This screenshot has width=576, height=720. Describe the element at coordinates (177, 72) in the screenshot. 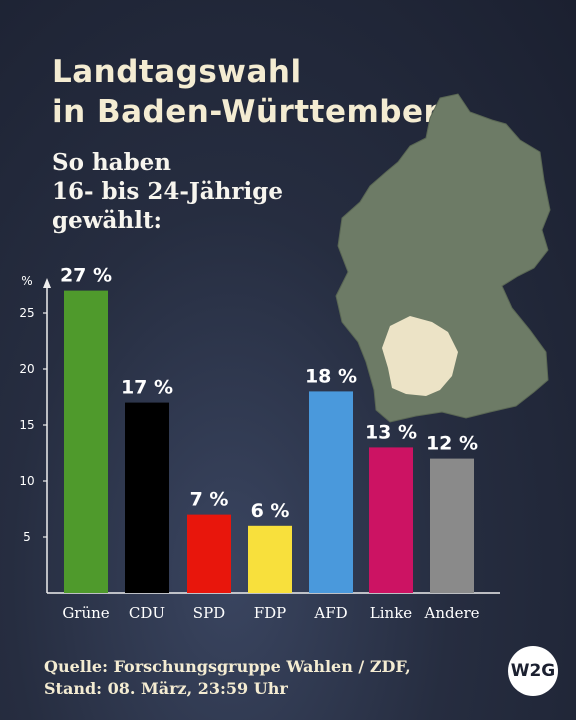

I see `title-line-1: Landtagswahl` at that location.